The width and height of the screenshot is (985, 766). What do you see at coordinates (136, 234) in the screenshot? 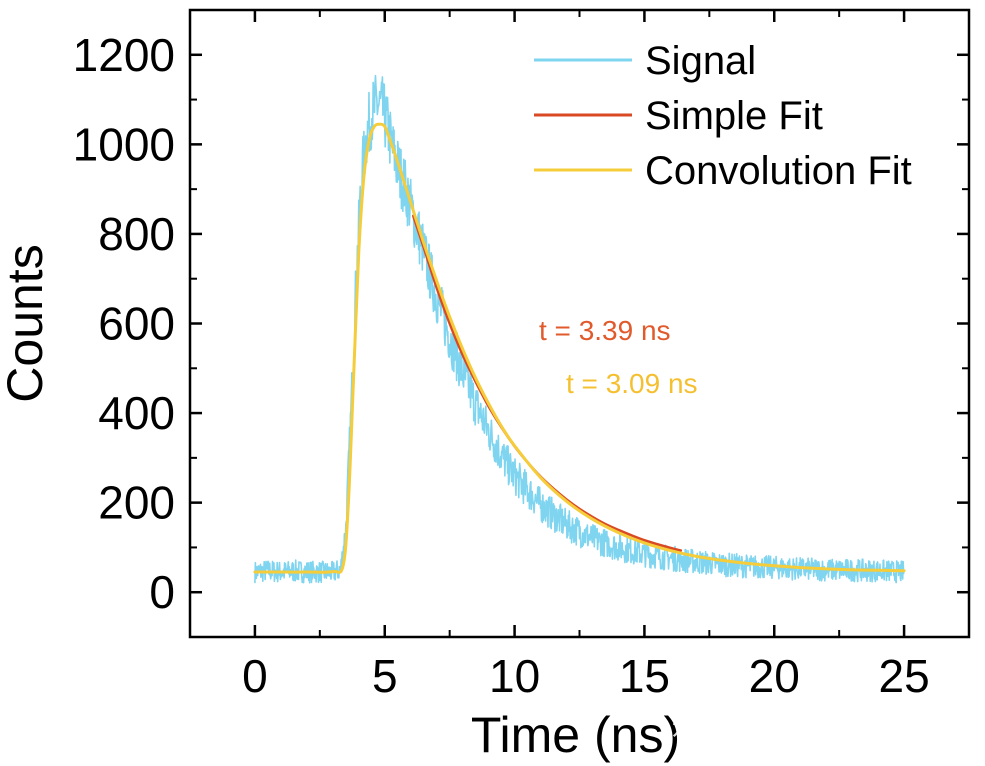
I see `y-tick-label: 800` at bounding box center [136, 234].